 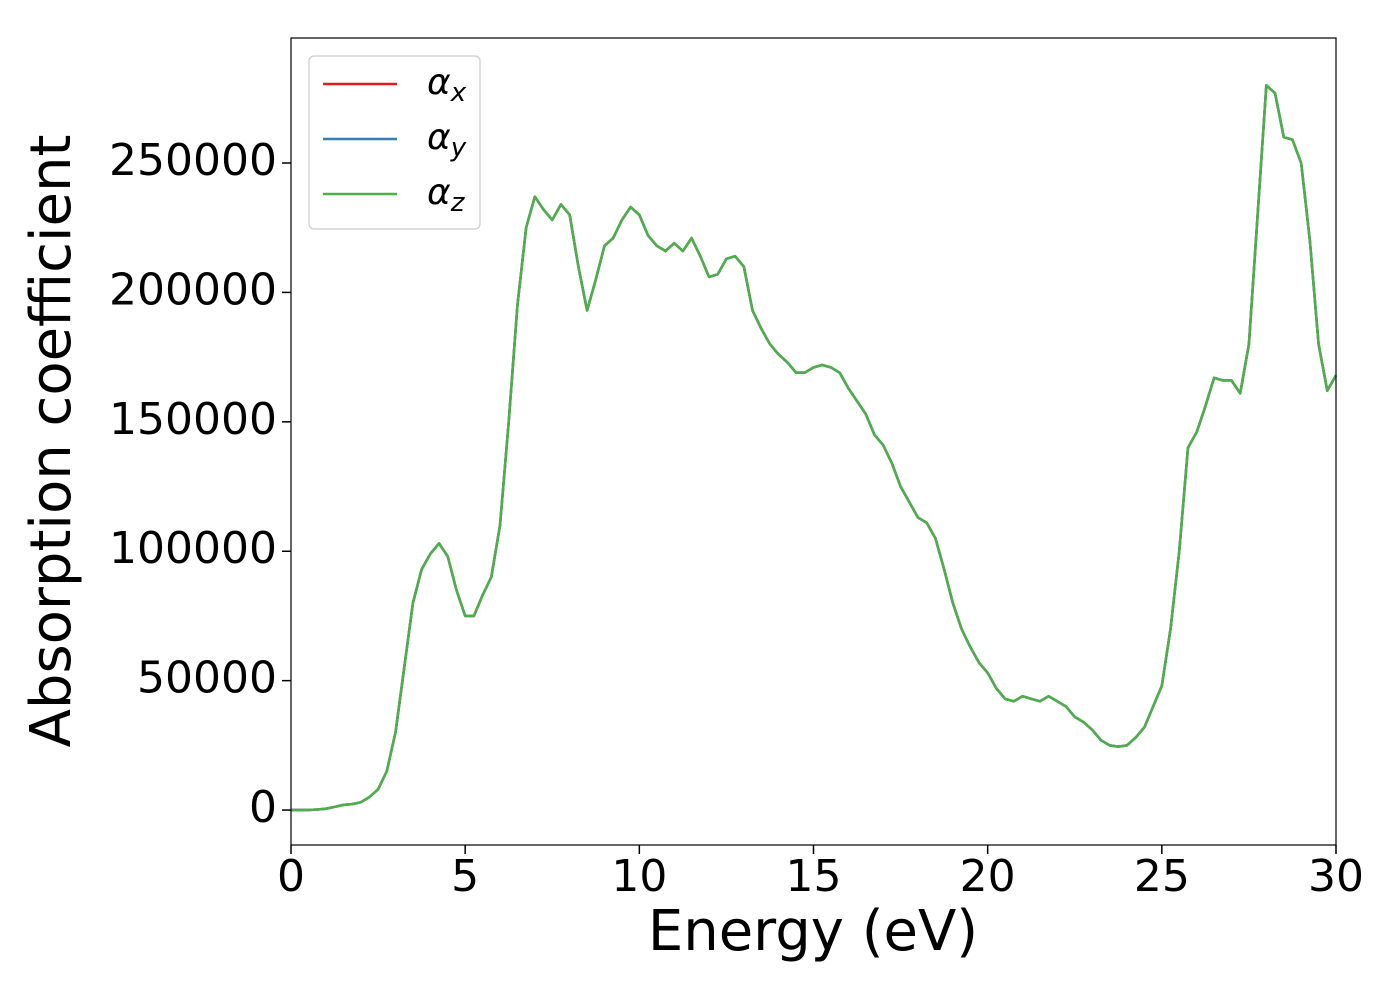 I want to click on x-tick-label: 25, so click(x=1162, y=876).